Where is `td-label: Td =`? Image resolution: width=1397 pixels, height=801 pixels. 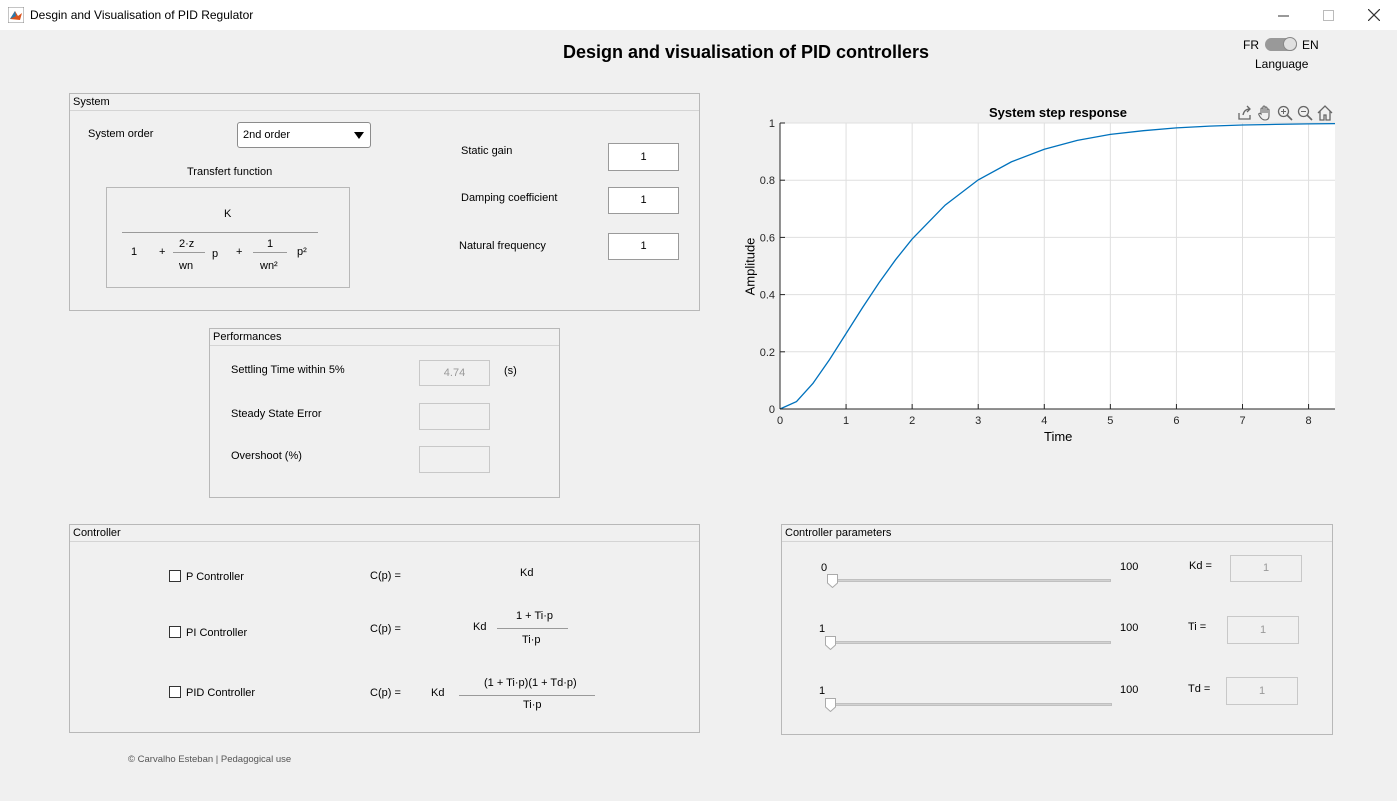 td-label: Td = is located at coordinates (1199, 689).